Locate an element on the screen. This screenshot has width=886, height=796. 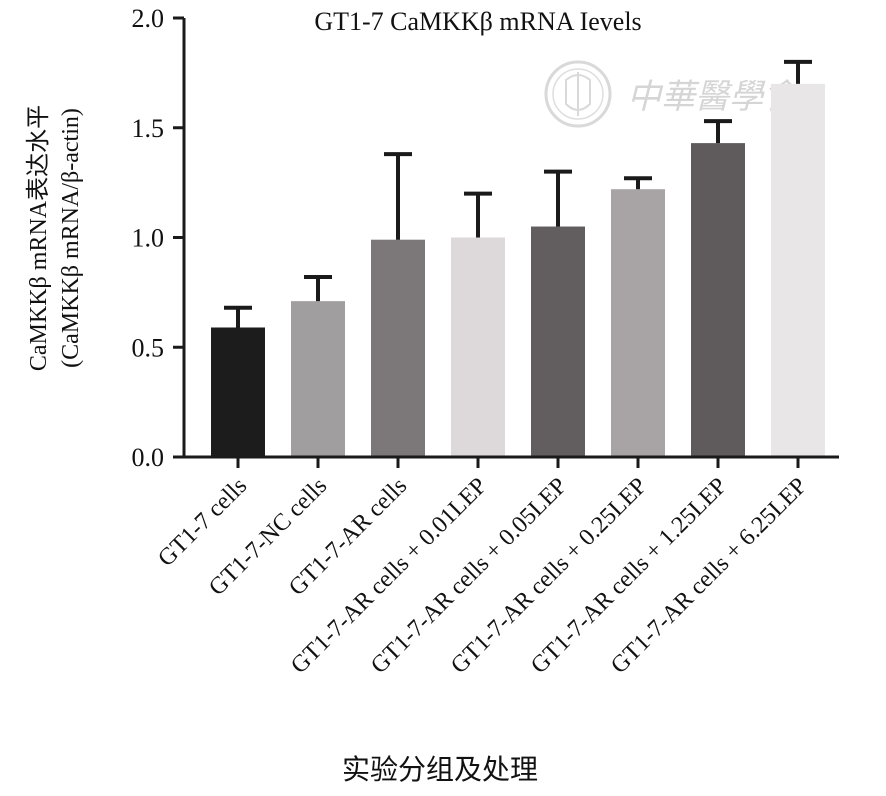
y-axis-label-line1: CaMKKβ mRNA表达水平 is located at coordinates (38, 238).